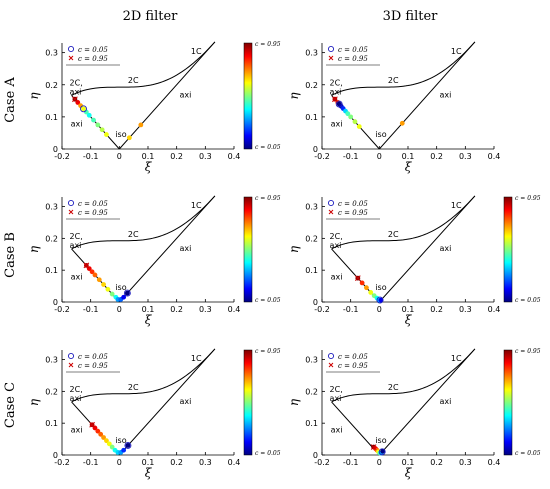  Describe the element at coordinates (380, 134) in the screenshot. I see `region-label-iso: iso` at that location.